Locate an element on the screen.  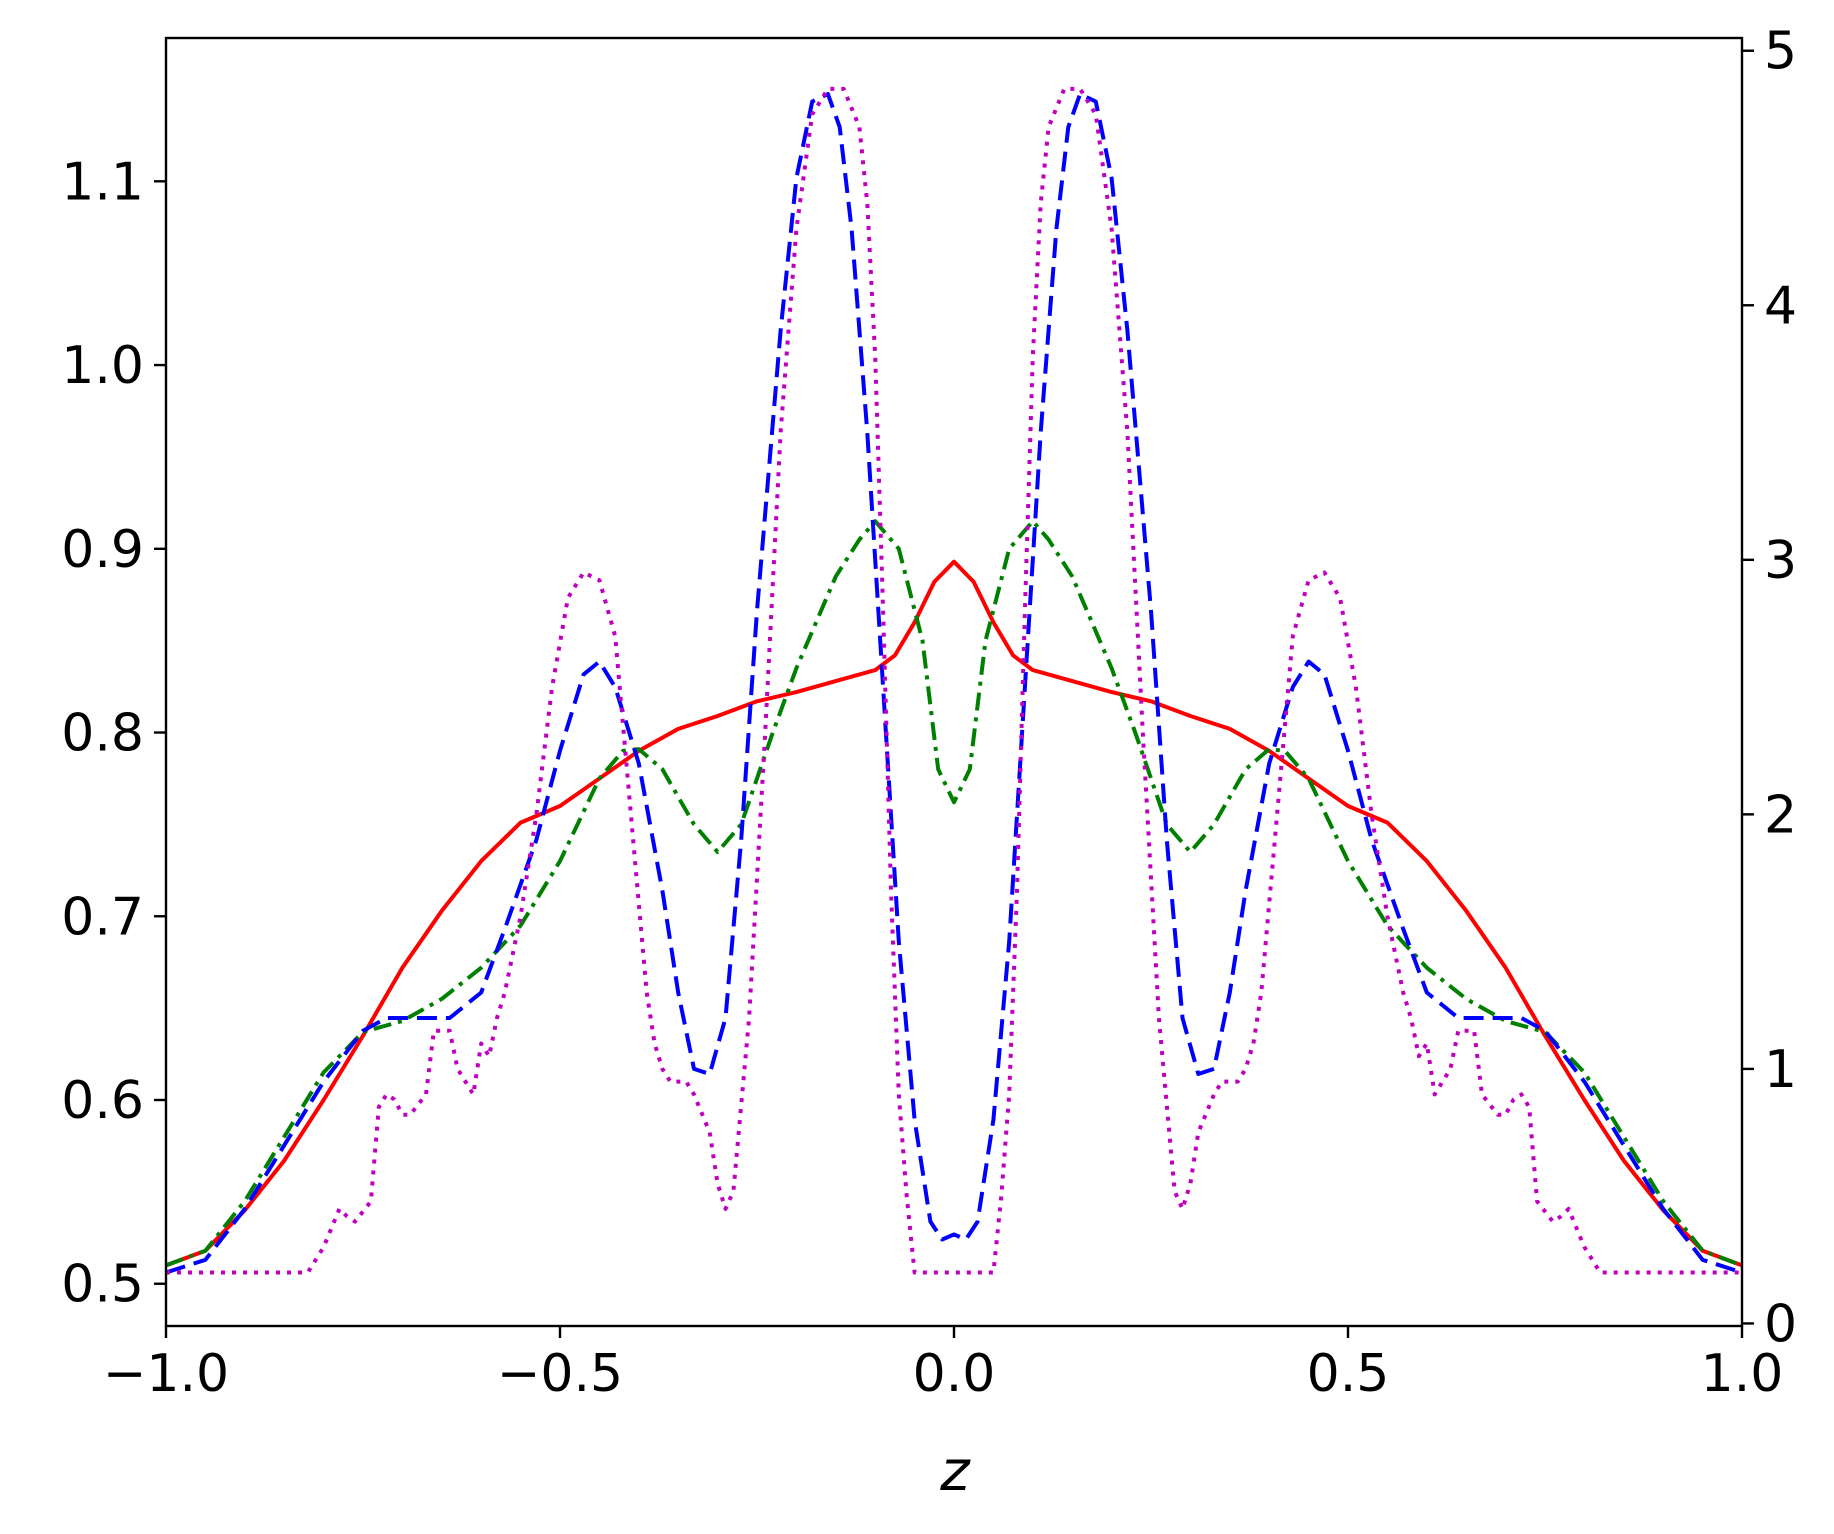
y-tick-label-right: 5 is located at coordinates (1780, 52).